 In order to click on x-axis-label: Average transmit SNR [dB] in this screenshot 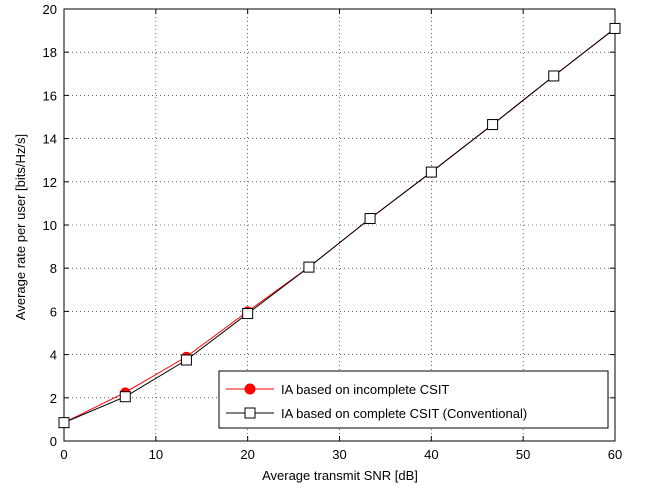, I will do `click(340, 475)`.